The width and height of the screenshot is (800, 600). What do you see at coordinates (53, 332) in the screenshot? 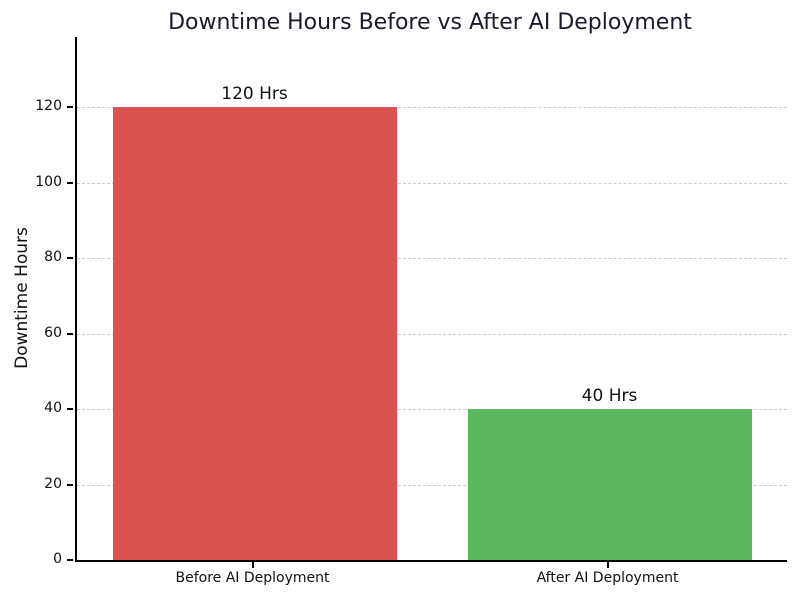
I see `y-tick-label: 60` at bounding box center [53, 332].